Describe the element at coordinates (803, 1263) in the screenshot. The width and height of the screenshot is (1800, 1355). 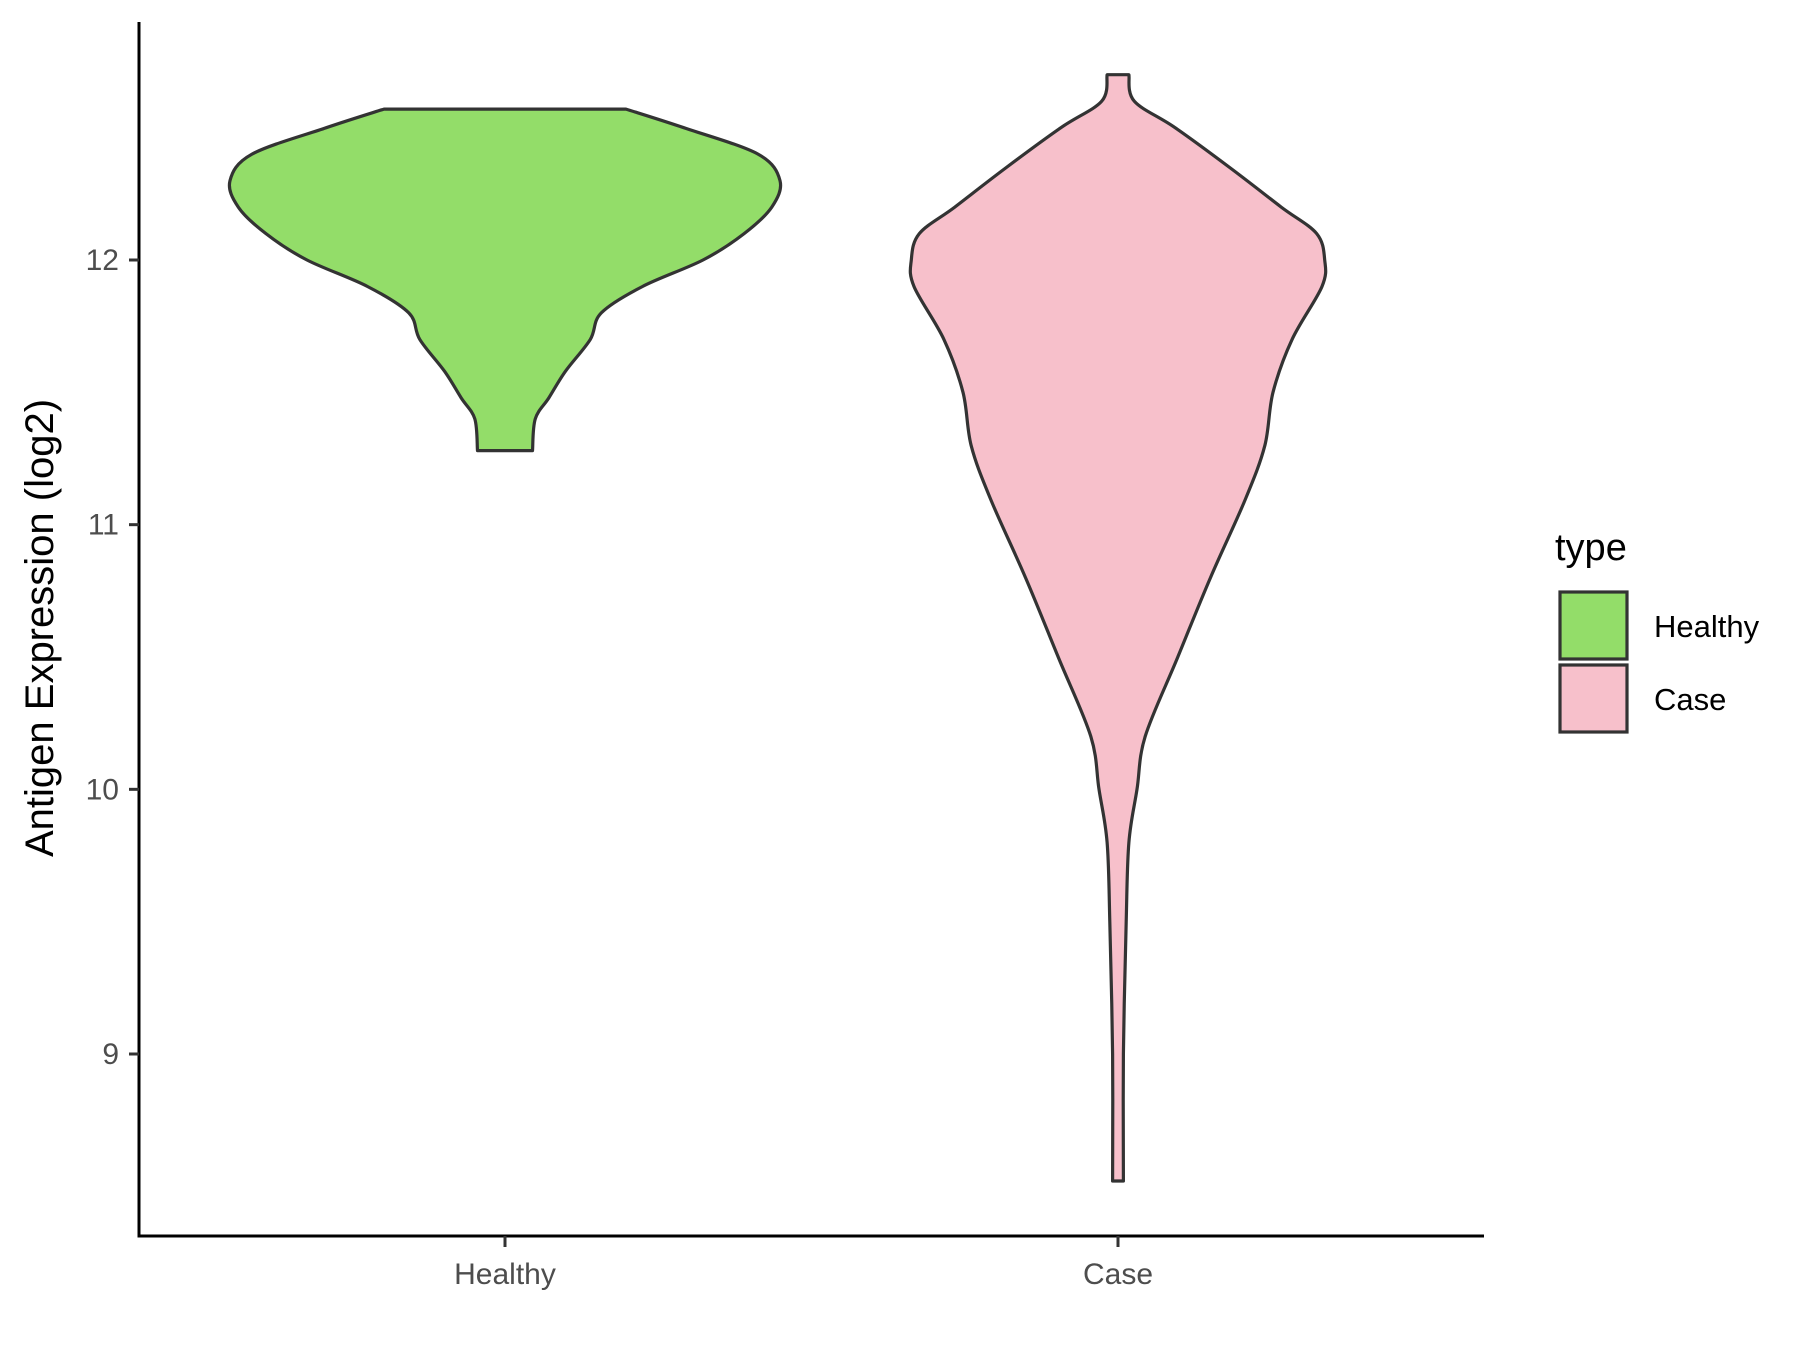
I see `x-axis: Healthy Case` at that location.